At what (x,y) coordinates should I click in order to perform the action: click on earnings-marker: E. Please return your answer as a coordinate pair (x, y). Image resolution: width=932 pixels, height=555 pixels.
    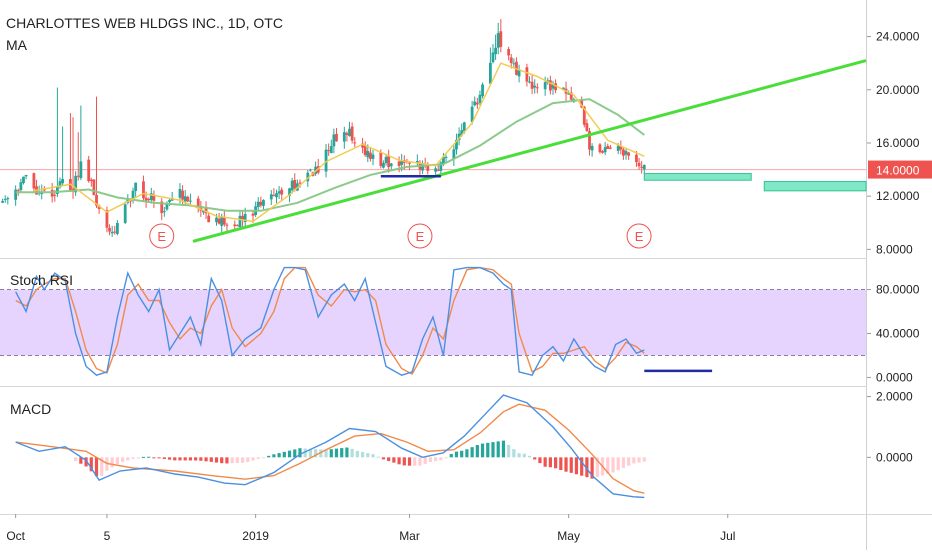
    Looking at the image, I should click on (162, 236).